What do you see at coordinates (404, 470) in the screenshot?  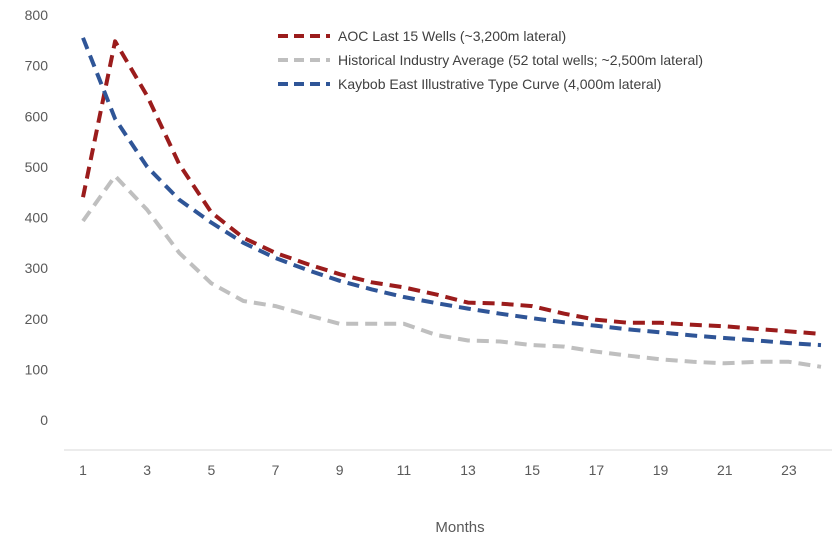 I see `x-tick-label: 11` at bounding box center [404, 470].